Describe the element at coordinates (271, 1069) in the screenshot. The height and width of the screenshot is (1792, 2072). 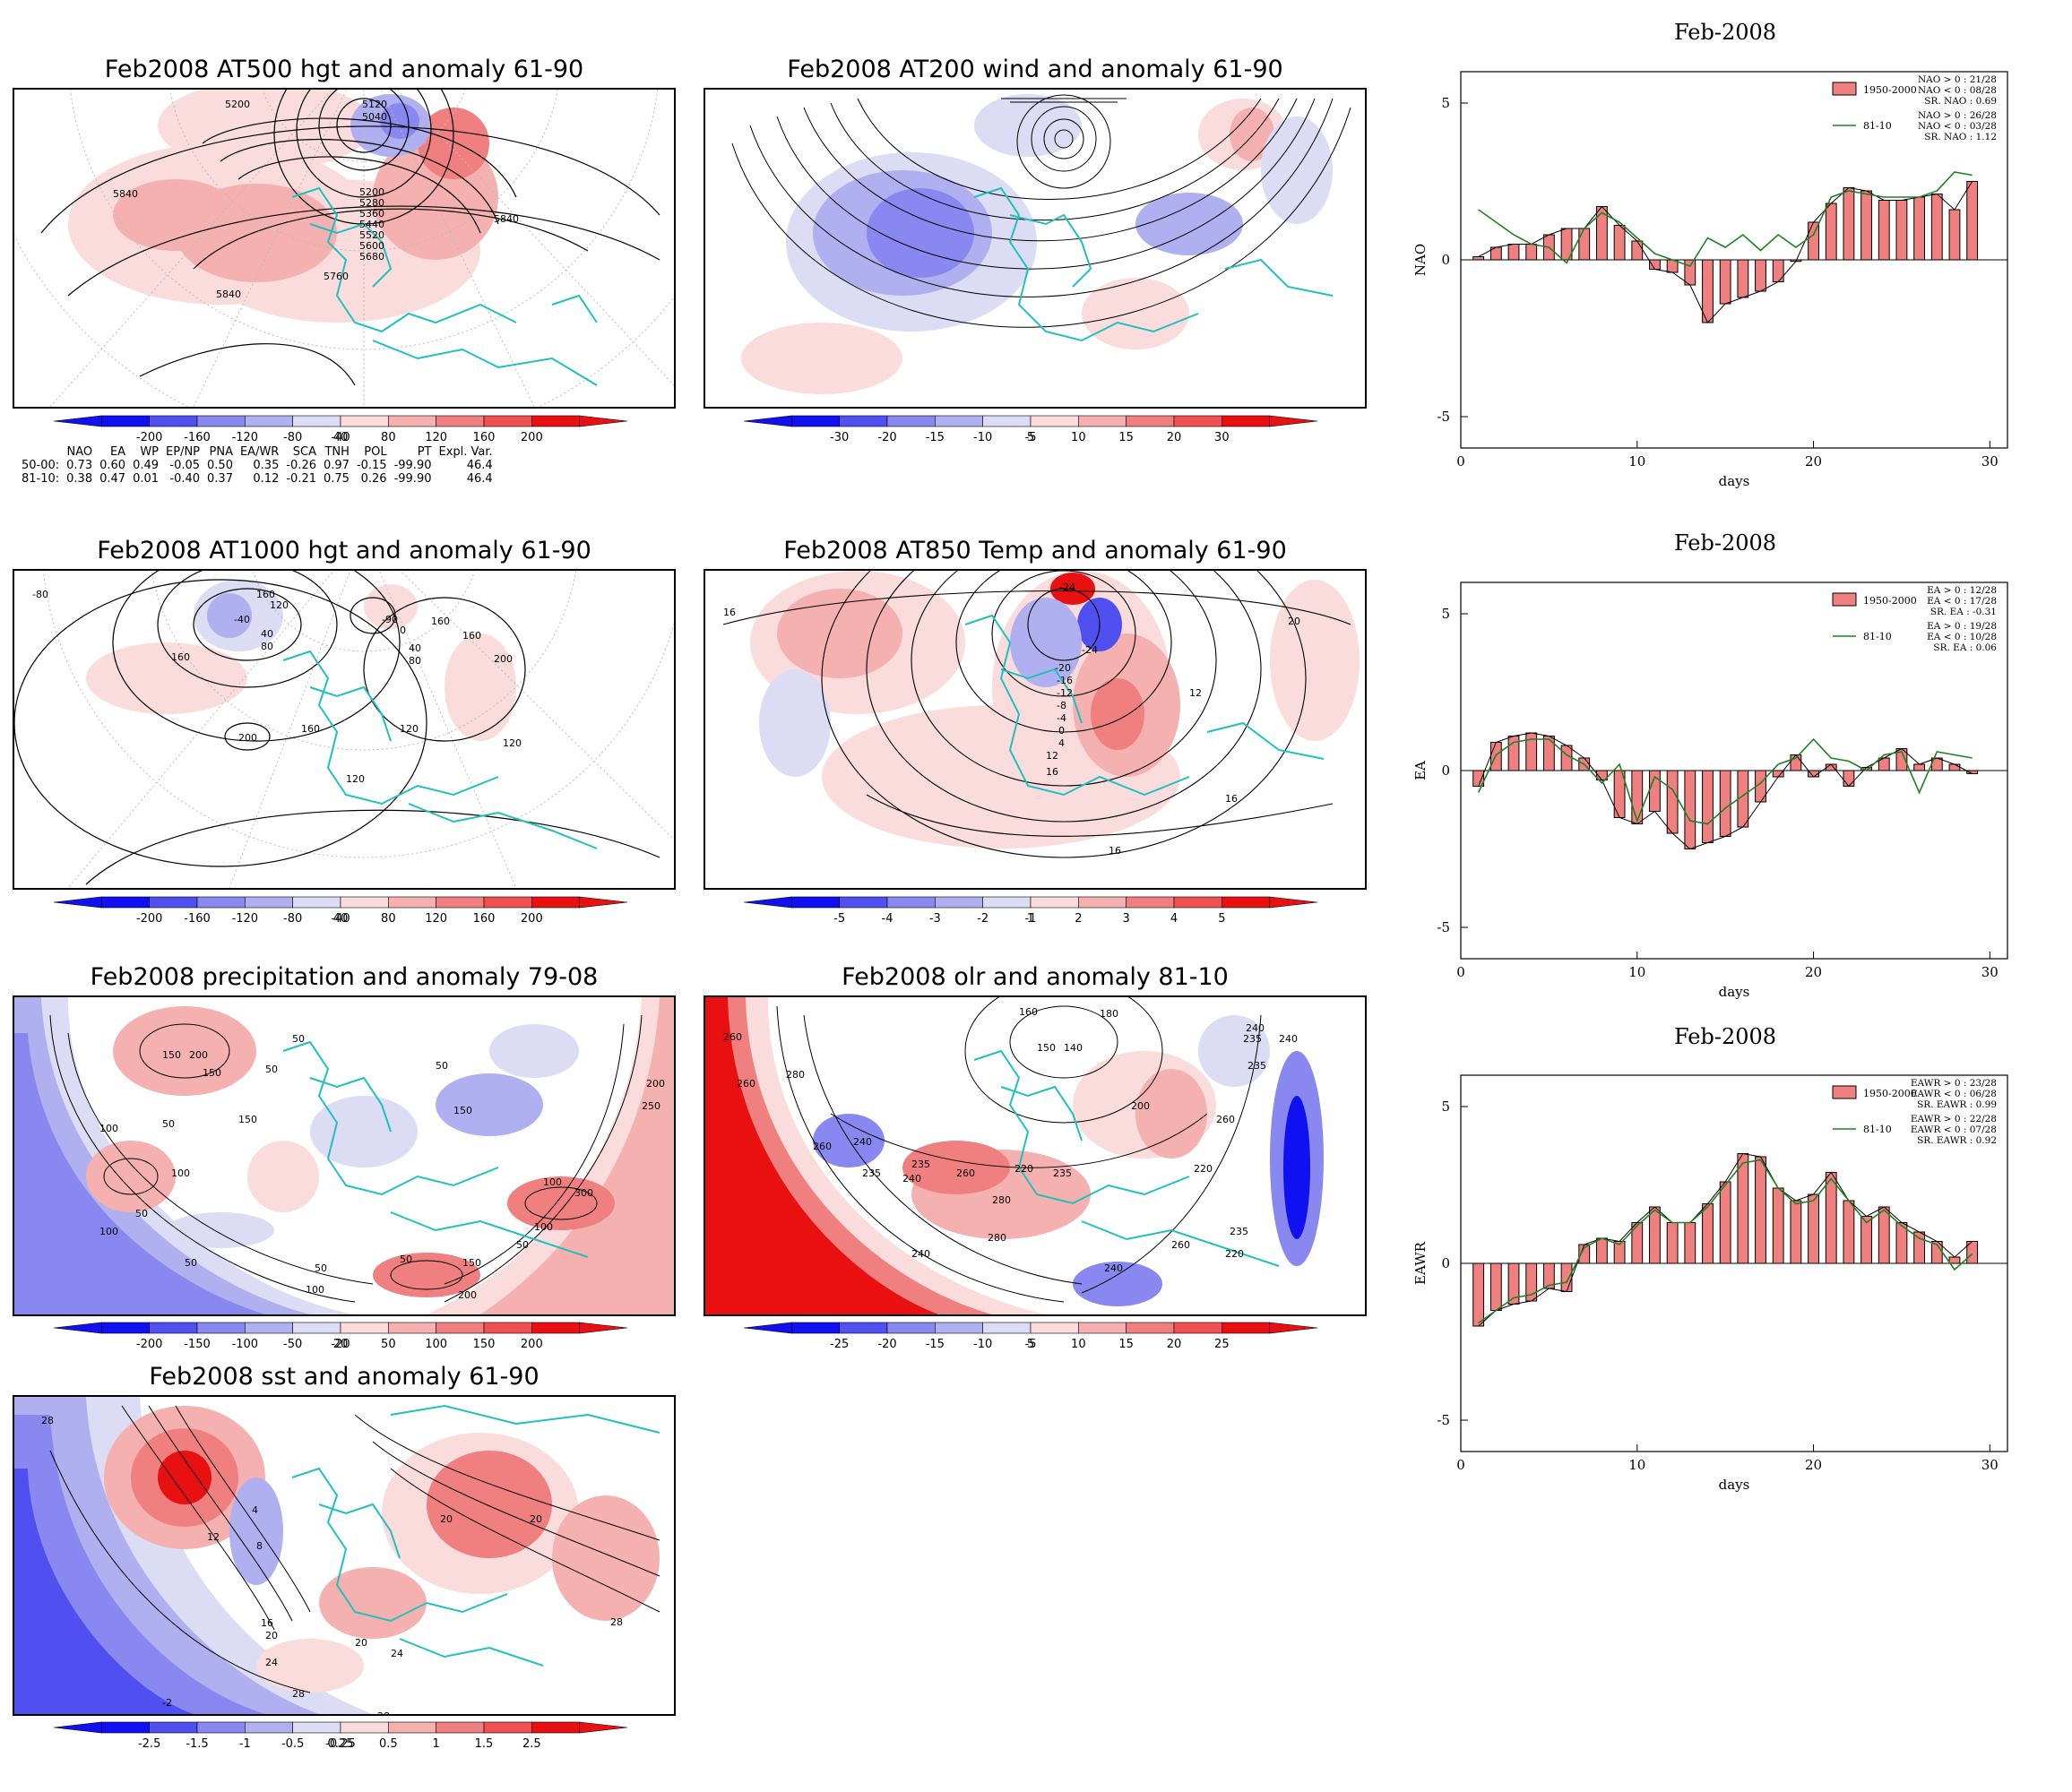
I see `svg-text: 50` at that location.